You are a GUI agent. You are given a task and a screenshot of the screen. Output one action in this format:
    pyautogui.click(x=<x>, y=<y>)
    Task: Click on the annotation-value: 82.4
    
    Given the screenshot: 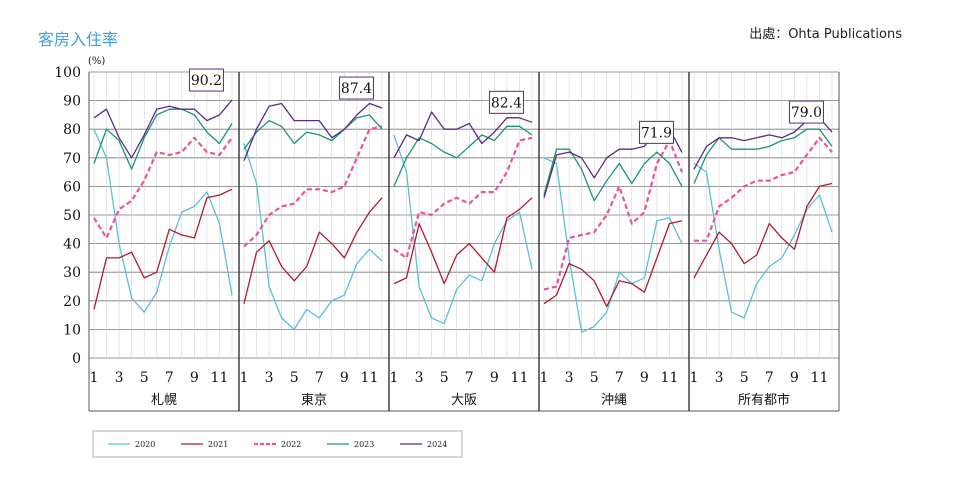 What is the action you would take?
    pyautogui.click(x=506, y=103)
    